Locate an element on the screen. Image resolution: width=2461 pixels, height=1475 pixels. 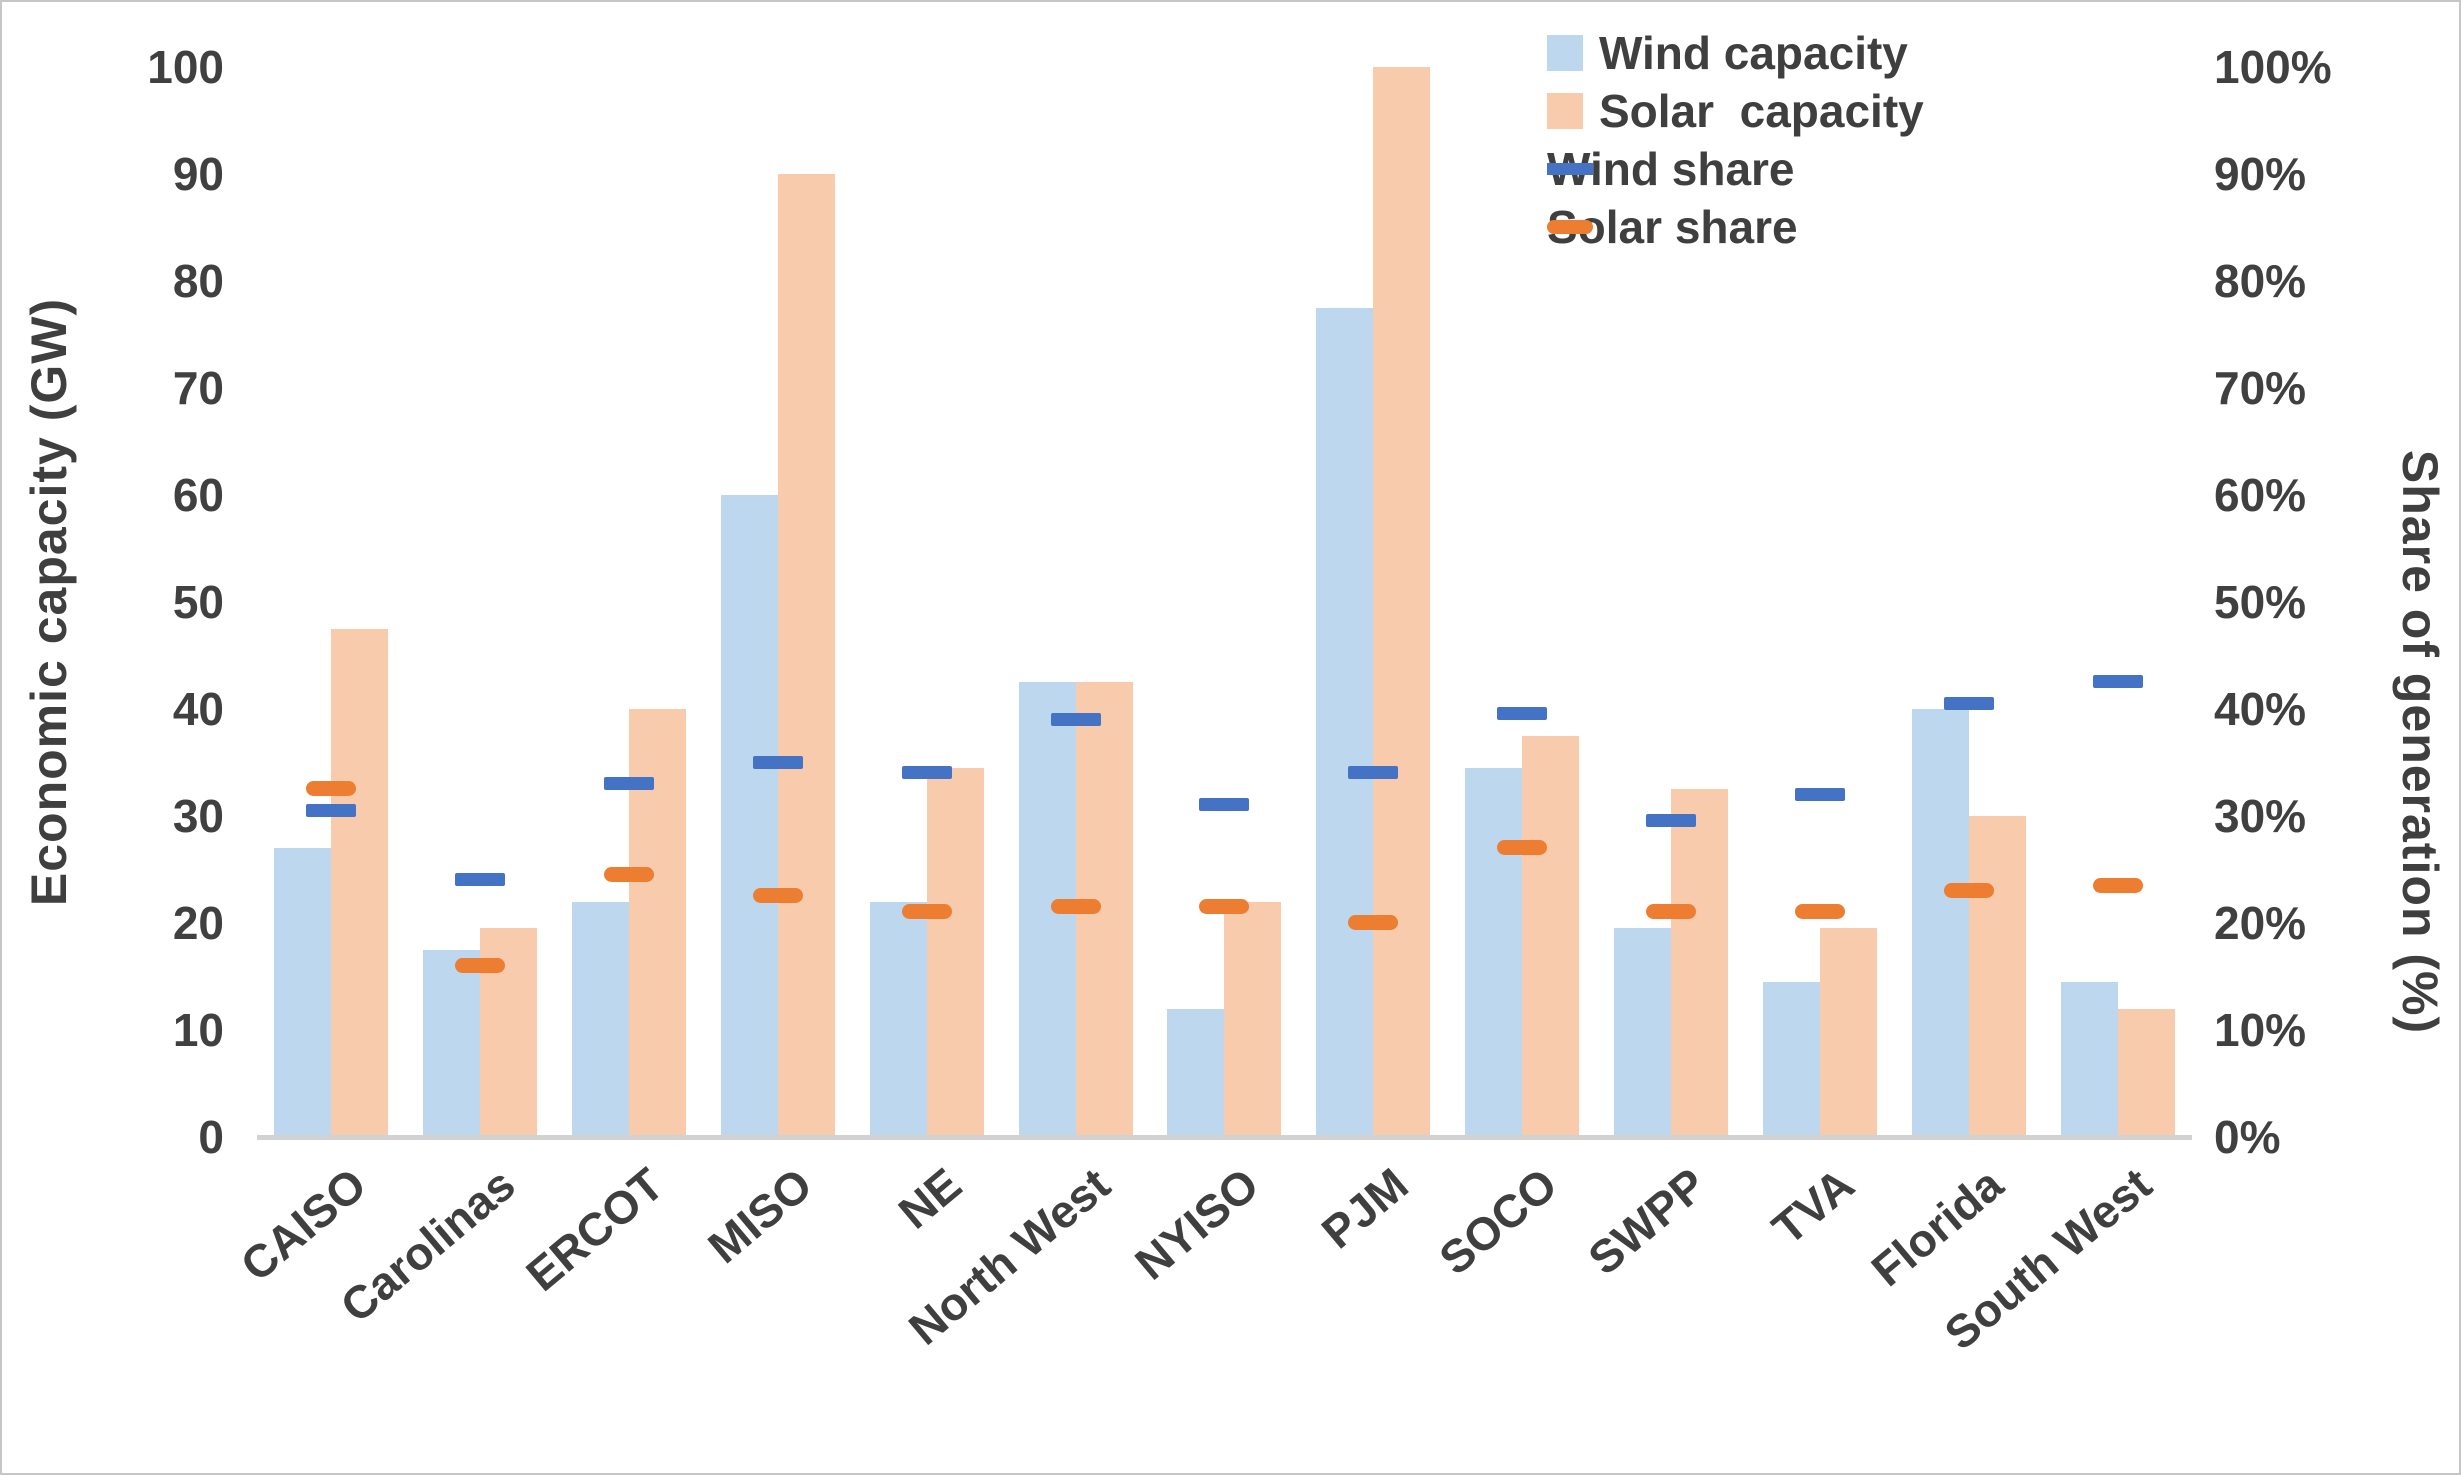
dash-wind-share-swpp is located at coordinates (1671, 821).